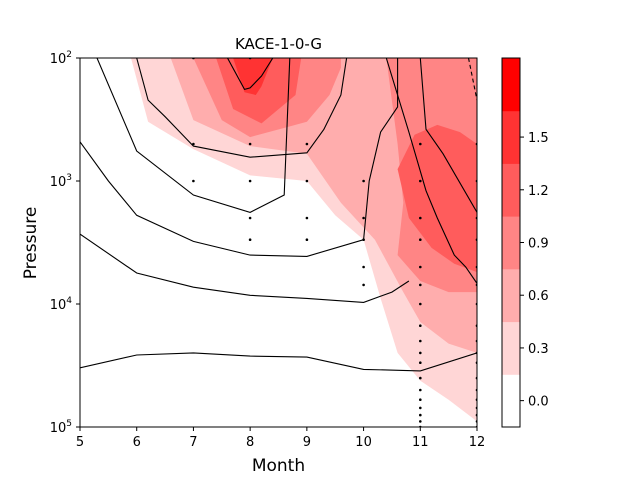  Describe the element at coordinates (477, 442) in the screenshot. I see `x-tick-label-7: 12` at that location.